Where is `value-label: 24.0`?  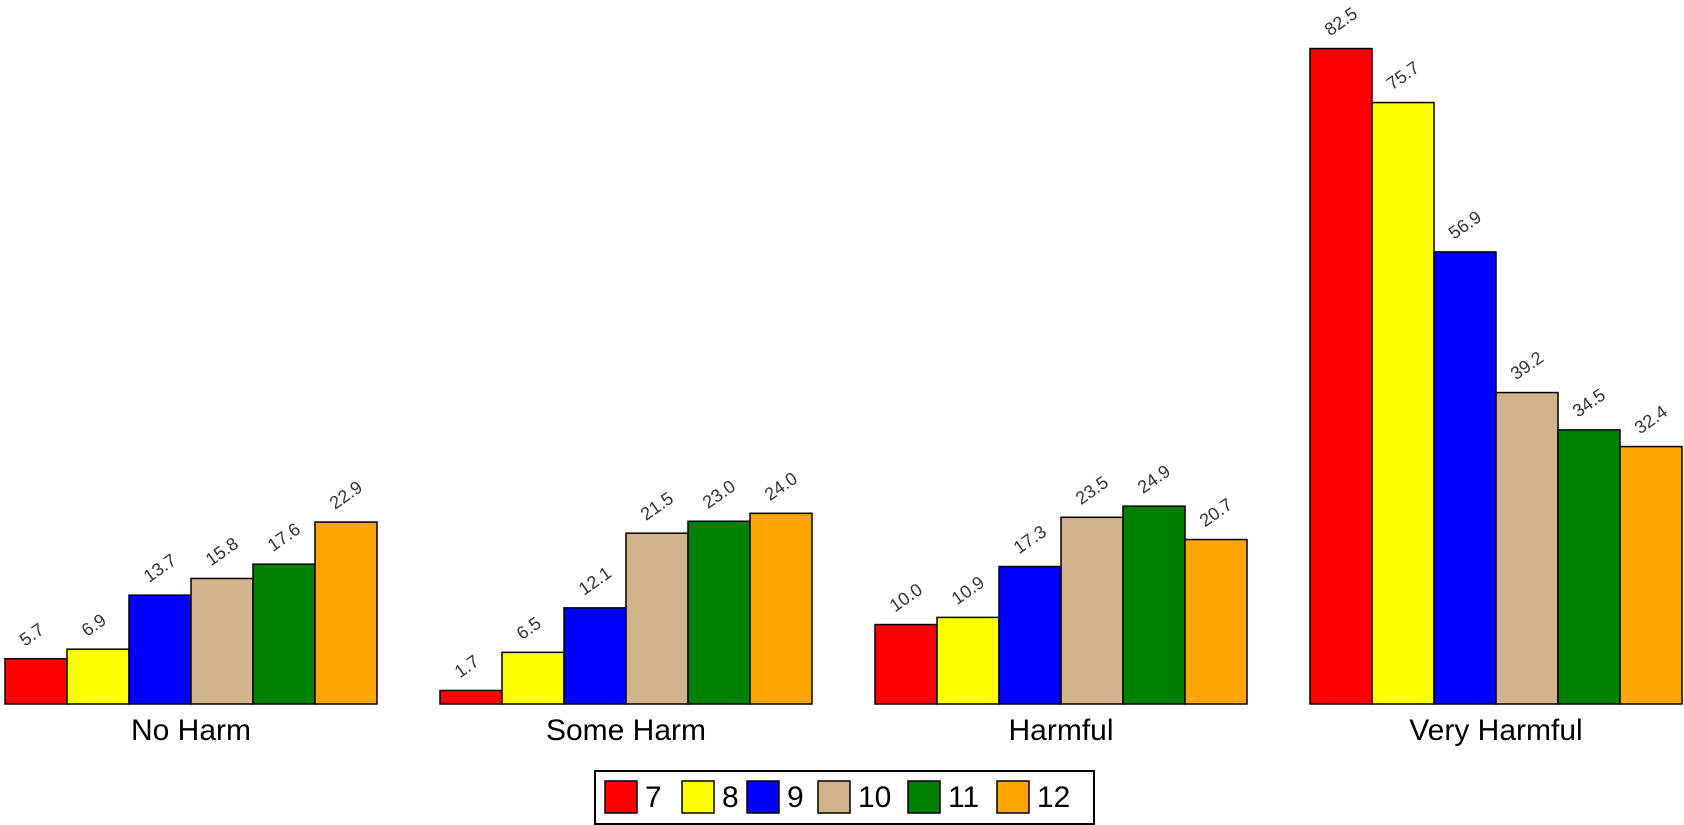
value-label: 24.0 is located at coordinates (781, 486).